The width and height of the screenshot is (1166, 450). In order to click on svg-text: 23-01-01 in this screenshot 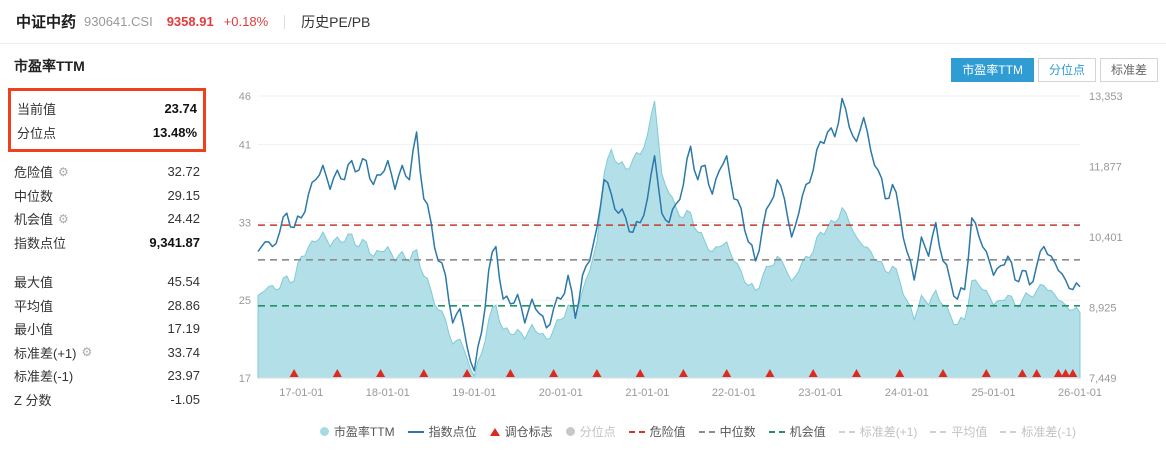, I will do `click(820, 393)`.